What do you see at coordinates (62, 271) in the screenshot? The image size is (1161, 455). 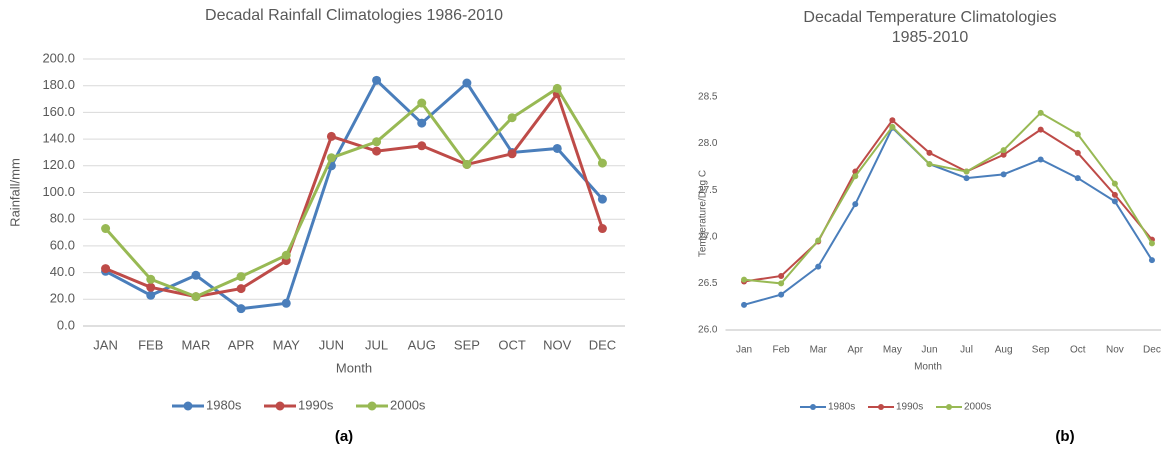 I see `y-tick-label: 40.0` at bounding box center [62, 271].